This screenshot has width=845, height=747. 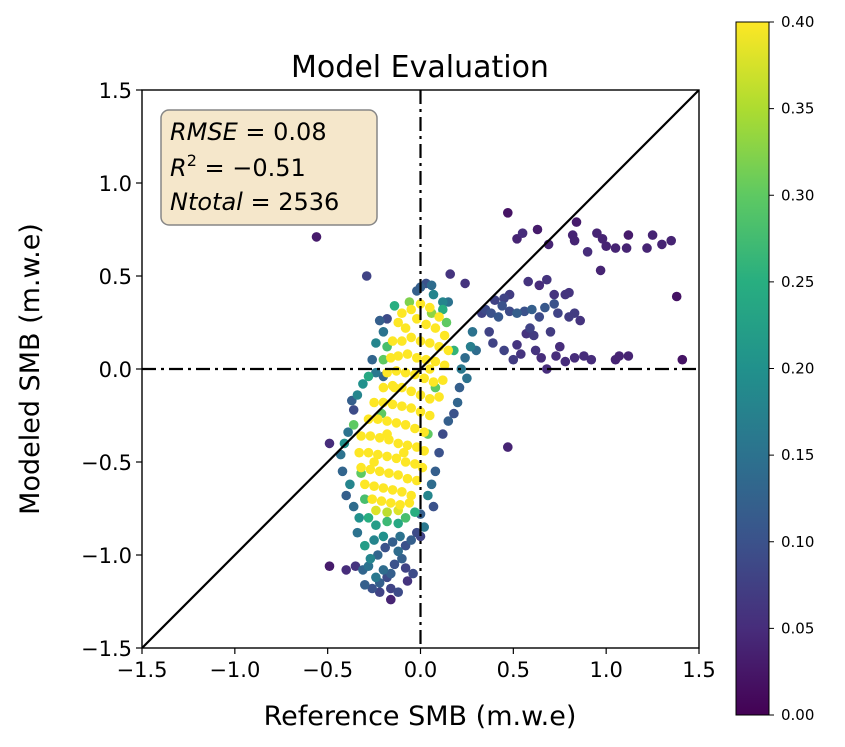 What do you see at coordinates (797, 22) in the screenshot?
I see `colorbar-tick-label: 0.40` at bounding box center [797, 22].